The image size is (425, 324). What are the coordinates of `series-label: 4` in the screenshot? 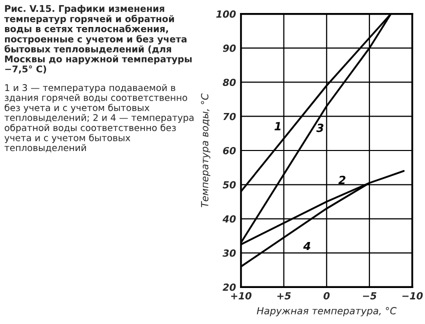 It's located at (306, 246).